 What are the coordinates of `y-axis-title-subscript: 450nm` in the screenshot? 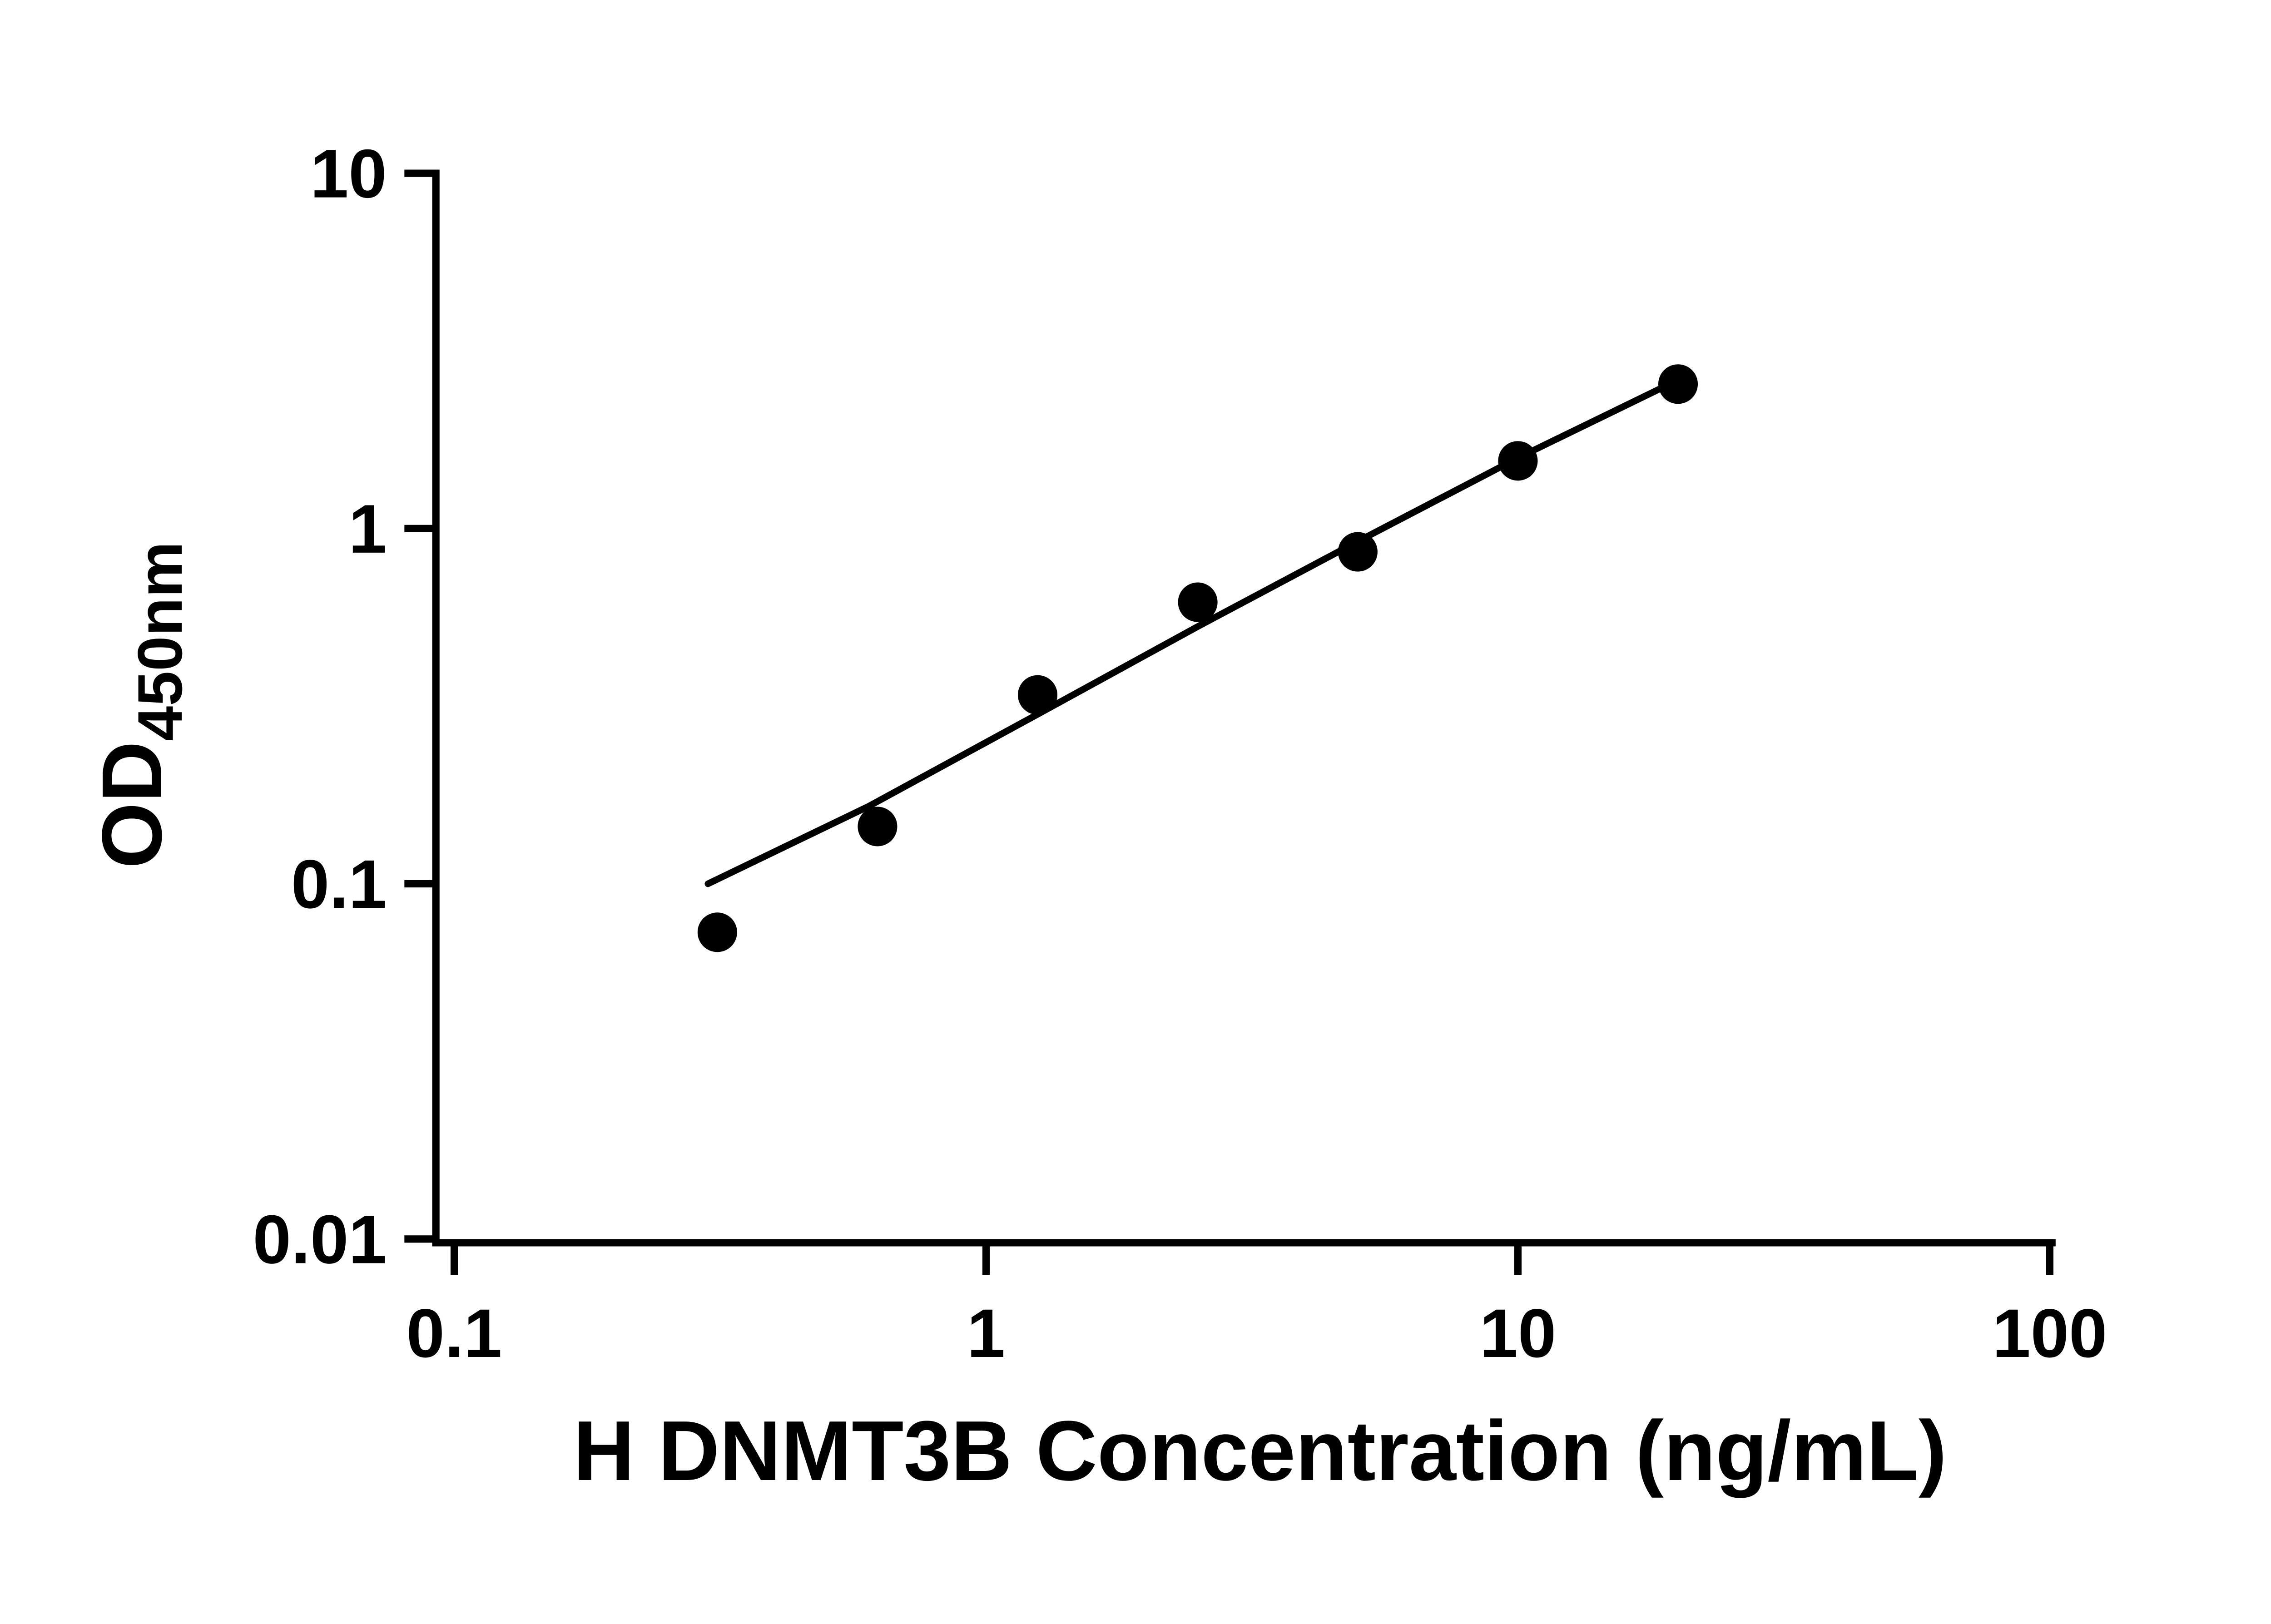 It's located at (160, 641).